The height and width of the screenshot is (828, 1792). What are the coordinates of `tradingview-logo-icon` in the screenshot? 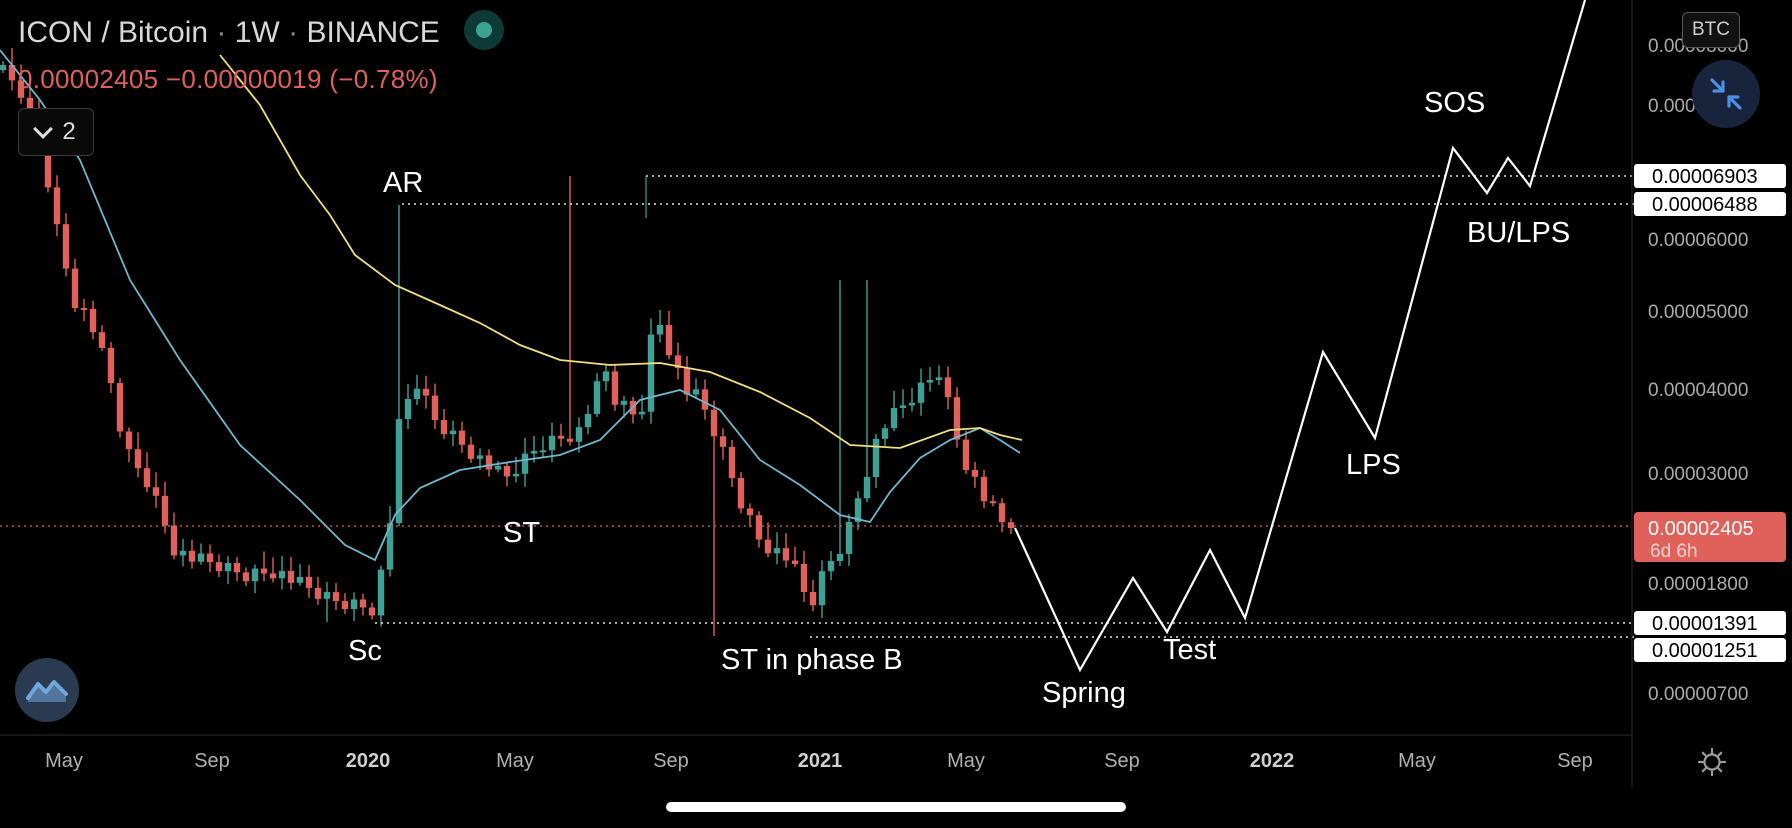 It's located at (47, 691).